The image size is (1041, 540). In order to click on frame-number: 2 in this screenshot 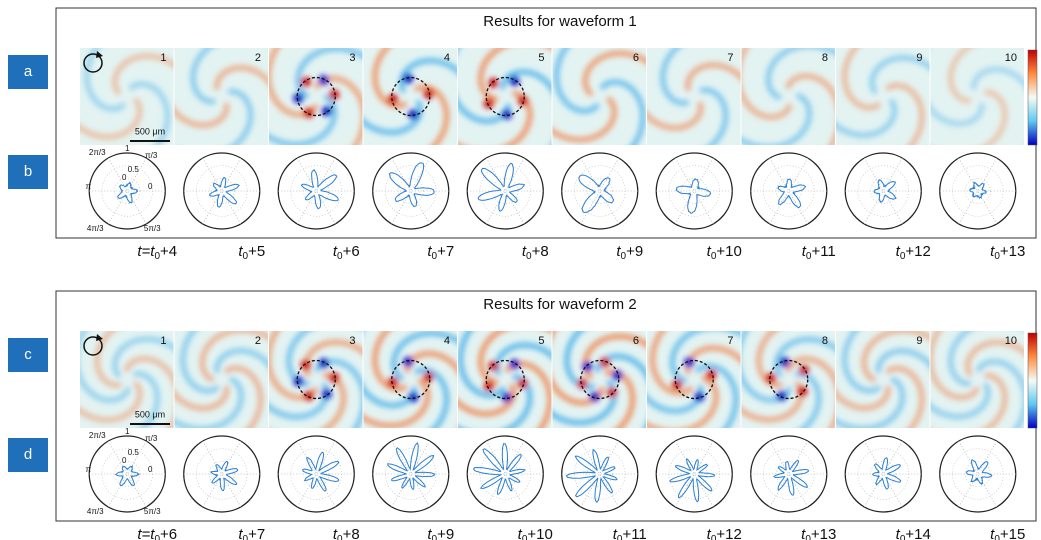, I will do `click(258, 58)`.